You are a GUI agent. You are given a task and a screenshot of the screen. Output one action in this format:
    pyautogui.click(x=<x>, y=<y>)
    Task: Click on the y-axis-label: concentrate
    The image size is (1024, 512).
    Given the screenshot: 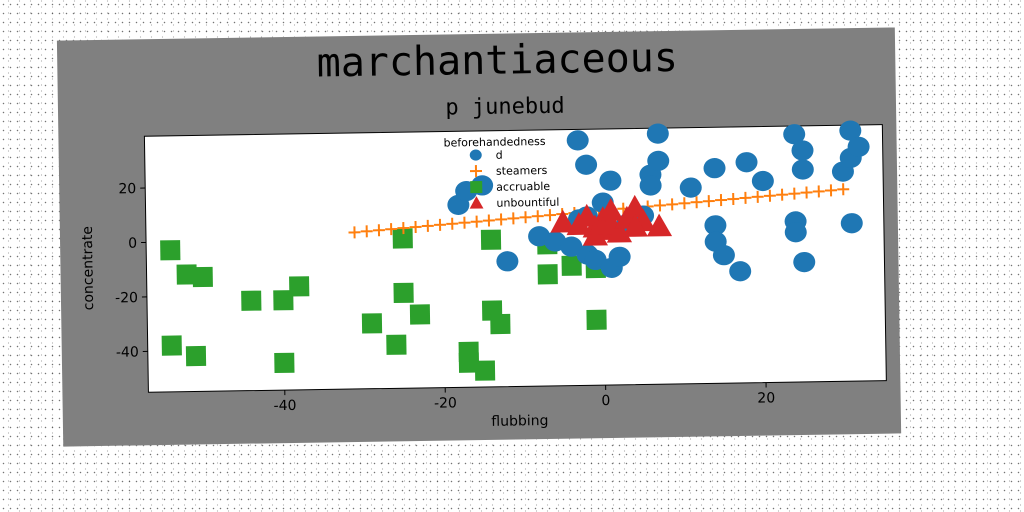 What is the action you would take?
    pyautogui.click(x=88, y=268)
    